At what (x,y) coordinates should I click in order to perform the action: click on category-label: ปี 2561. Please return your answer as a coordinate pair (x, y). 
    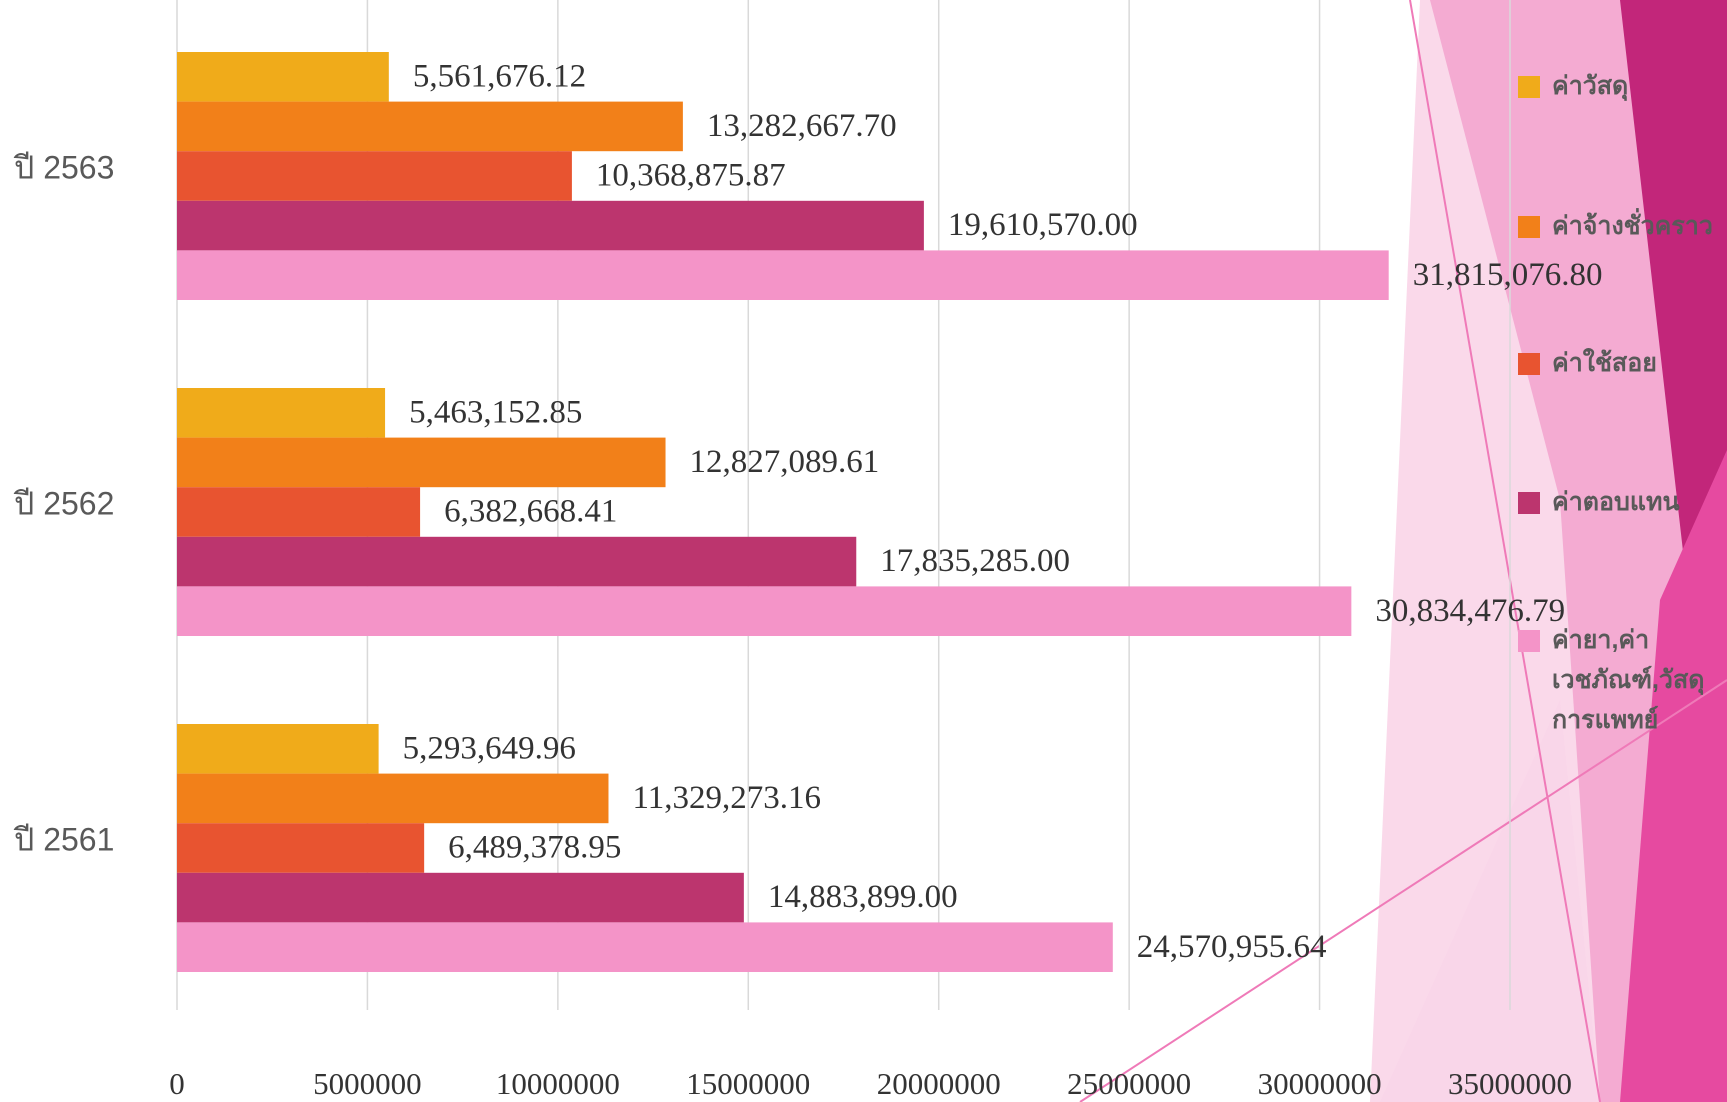
    Looking at the image, I should click on (63, 839).